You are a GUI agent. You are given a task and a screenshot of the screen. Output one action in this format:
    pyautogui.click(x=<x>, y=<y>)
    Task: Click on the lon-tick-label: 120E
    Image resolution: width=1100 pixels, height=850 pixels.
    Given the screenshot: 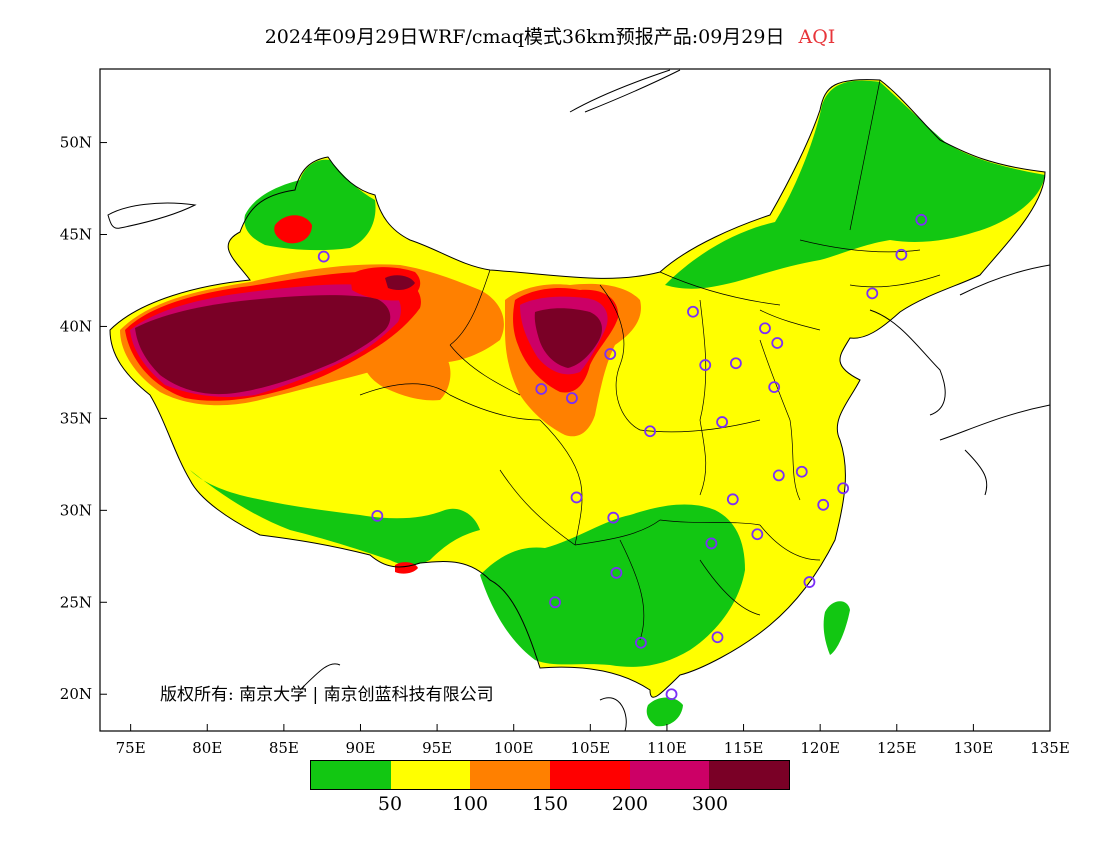 What is the action you would take?
    pyautogui.click(x=820, y=748)
    